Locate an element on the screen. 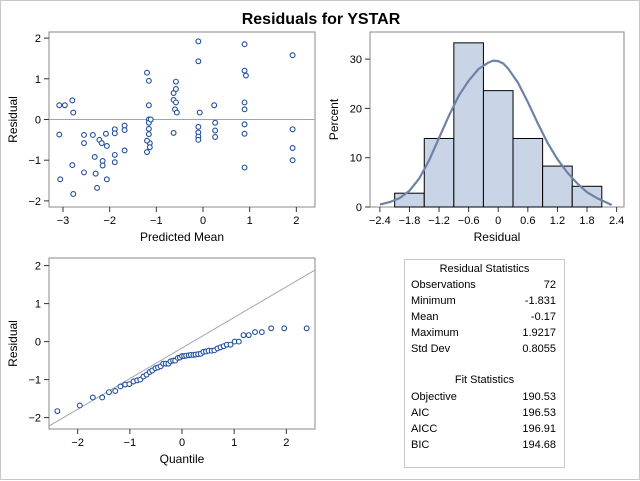 The width and height of the screenshot is (640, 481). x-tick-label: −2 is located at coordinates (77, 443).